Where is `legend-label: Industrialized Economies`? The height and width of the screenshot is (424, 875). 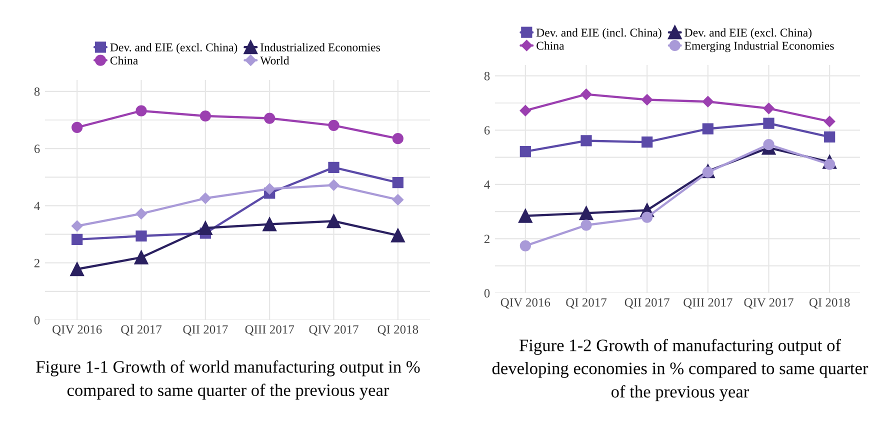 legend-label: Industrialized Economies is located at coordinates (320, 47).